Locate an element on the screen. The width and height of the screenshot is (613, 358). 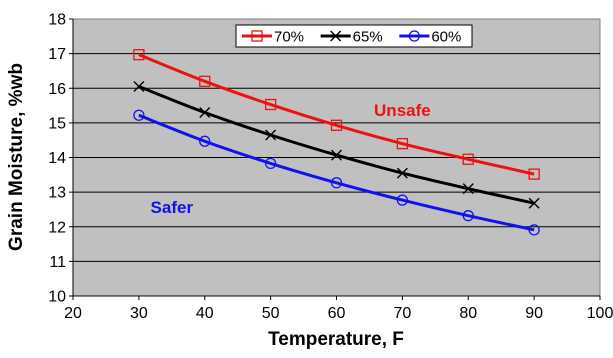
x-tick-label: 80 is located at coordinates (468, 313).